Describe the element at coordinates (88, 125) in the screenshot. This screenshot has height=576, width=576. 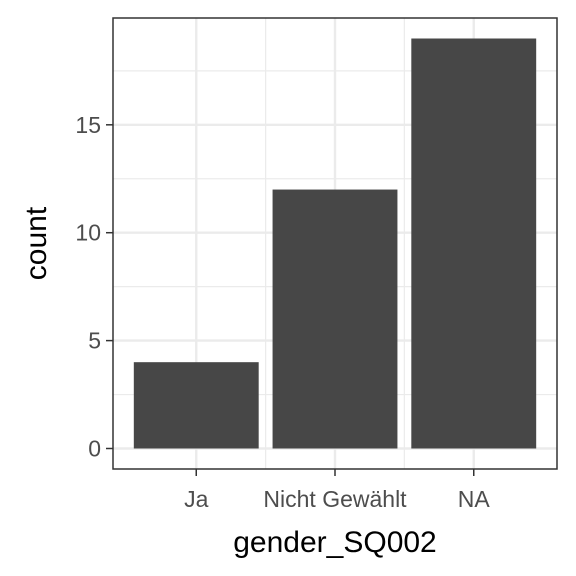
I see `y-tick-label: 15` at that location.